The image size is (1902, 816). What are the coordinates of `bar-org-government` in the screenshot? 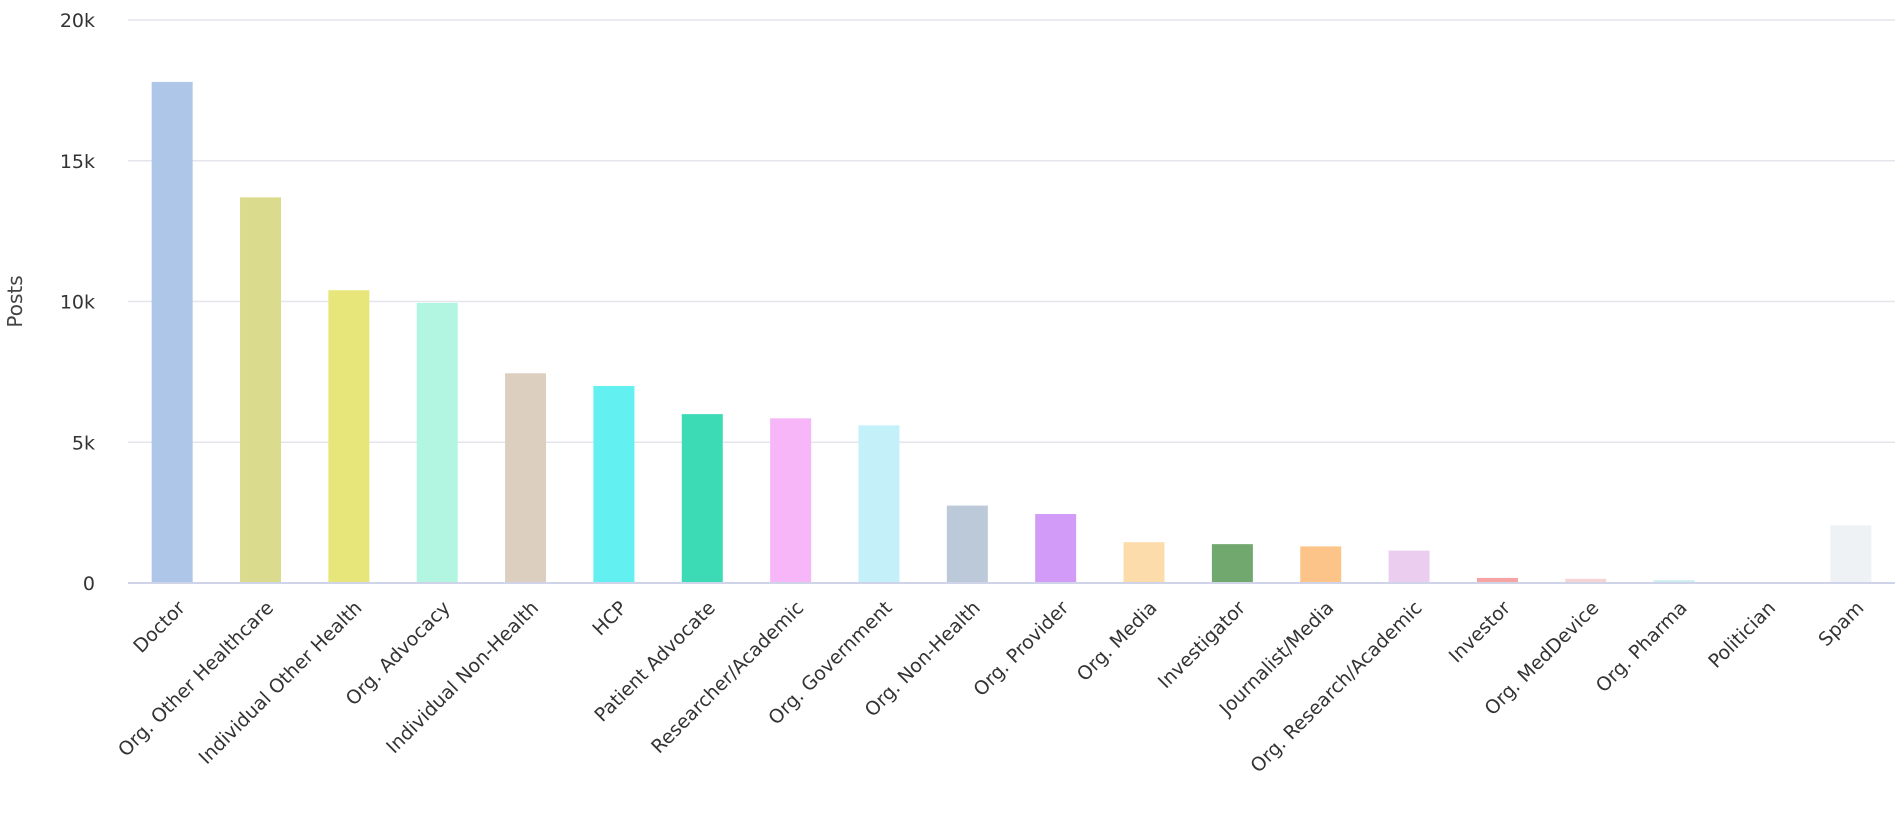 It's located at (879, 504).